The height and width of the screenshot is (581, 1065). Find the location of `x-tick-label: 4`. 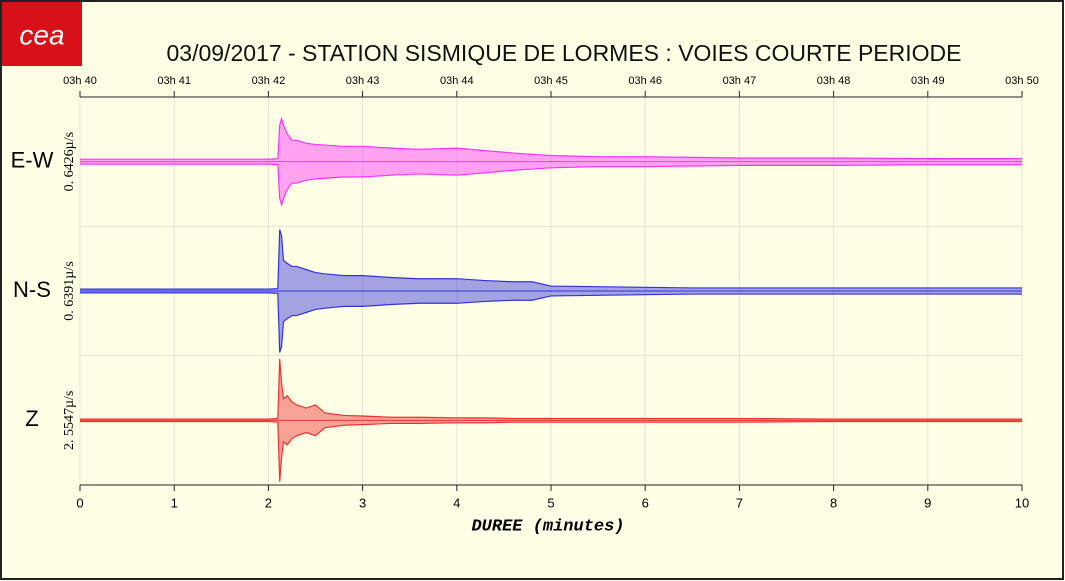

x-tick-label: 4 is located at coordinates (456, 502).